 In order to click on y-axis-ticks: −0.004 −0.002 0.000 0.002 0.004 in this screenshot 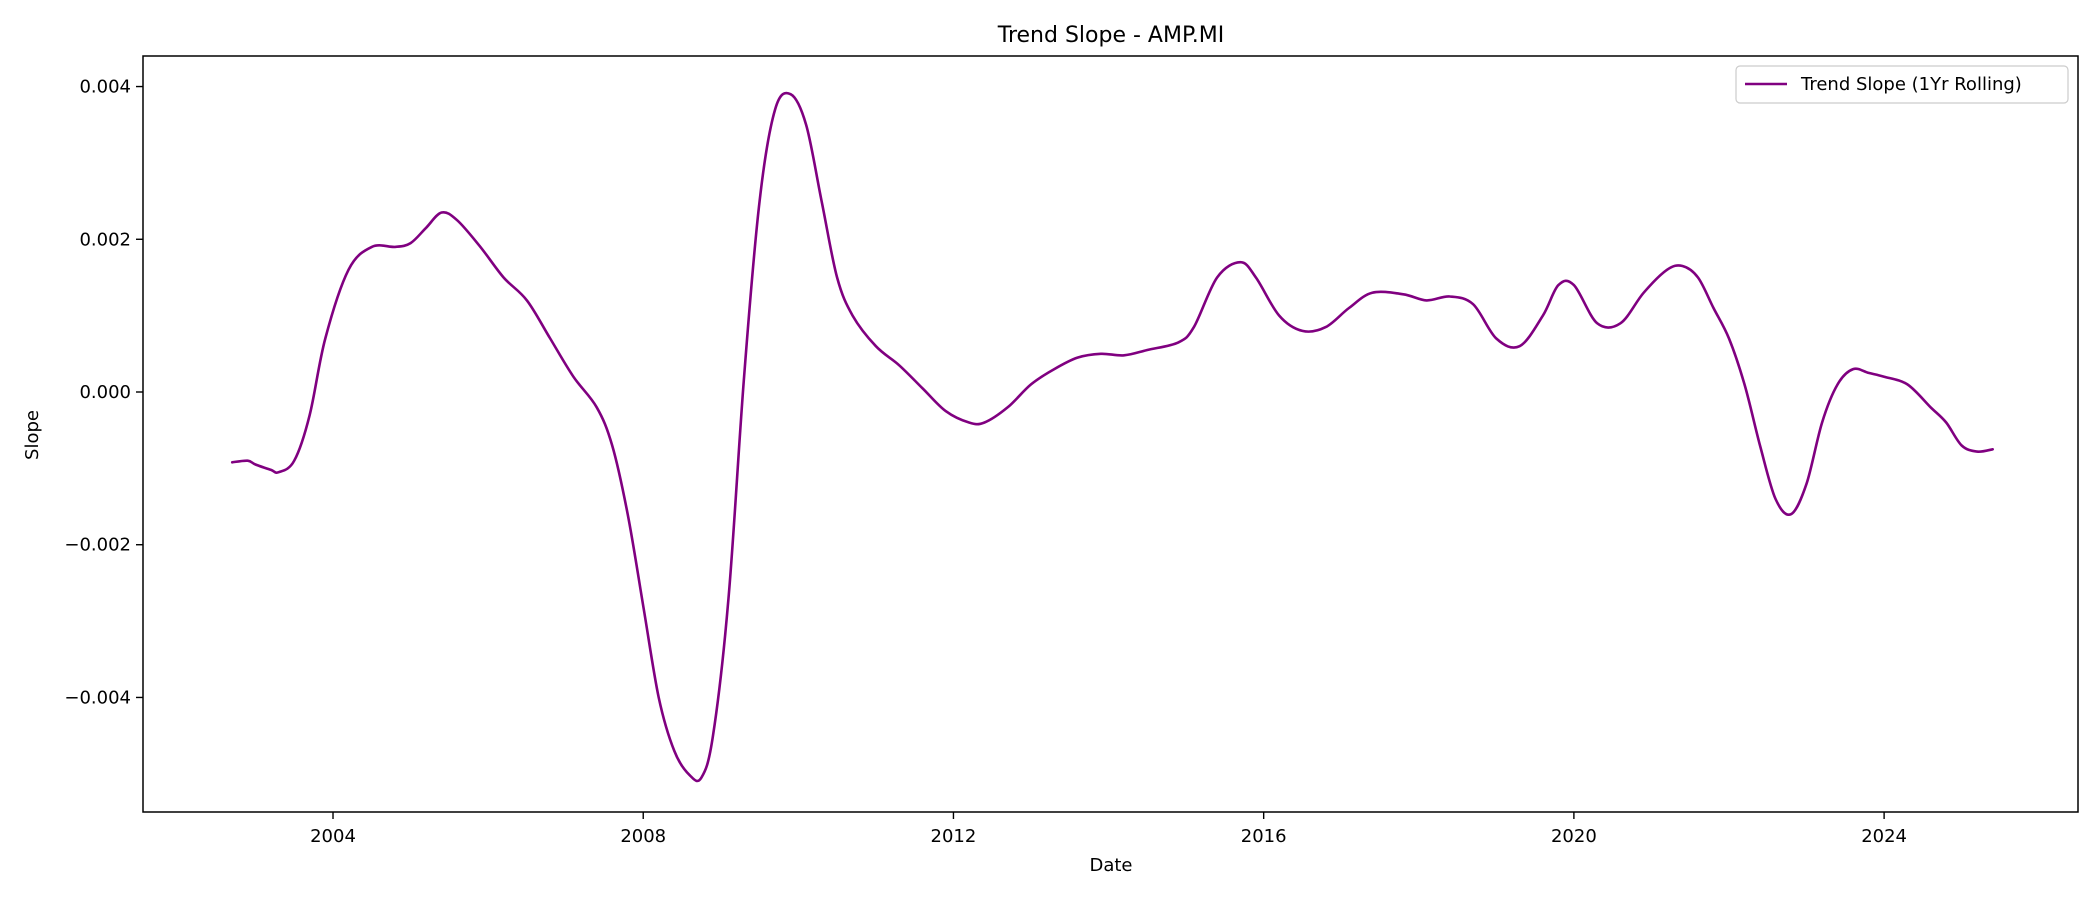, I will do `click(103, 392)`.